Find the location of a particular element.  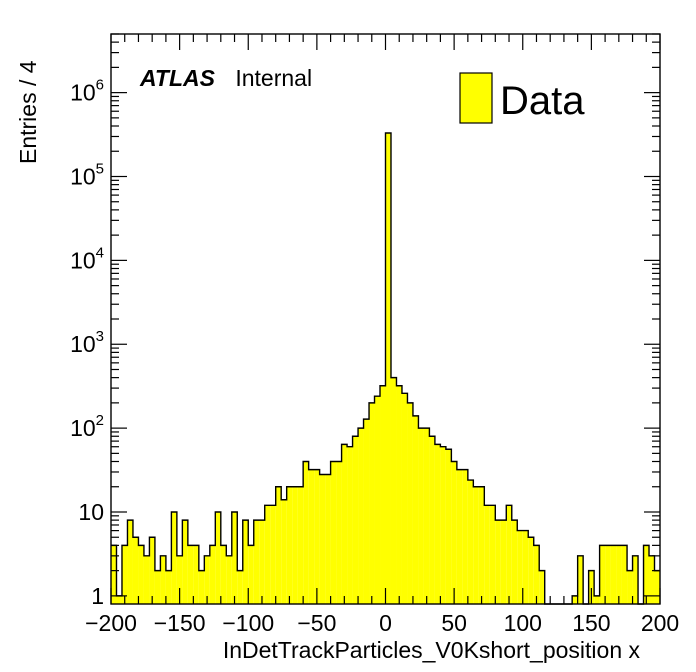

x-tick-label: 100 is located at coordinates (523, 623).